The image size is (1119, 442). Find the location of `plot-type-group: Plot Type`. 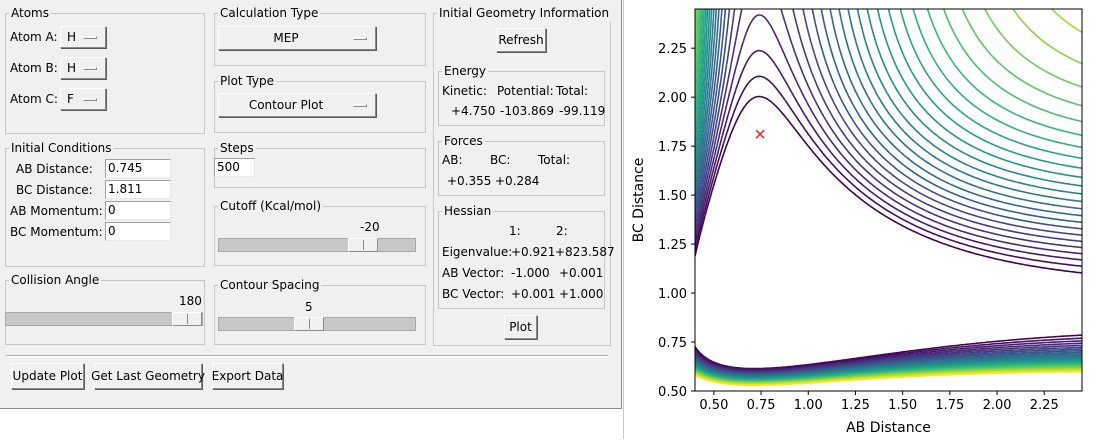

plot-type-group: Plot Type is located at coordinates (320, 103).